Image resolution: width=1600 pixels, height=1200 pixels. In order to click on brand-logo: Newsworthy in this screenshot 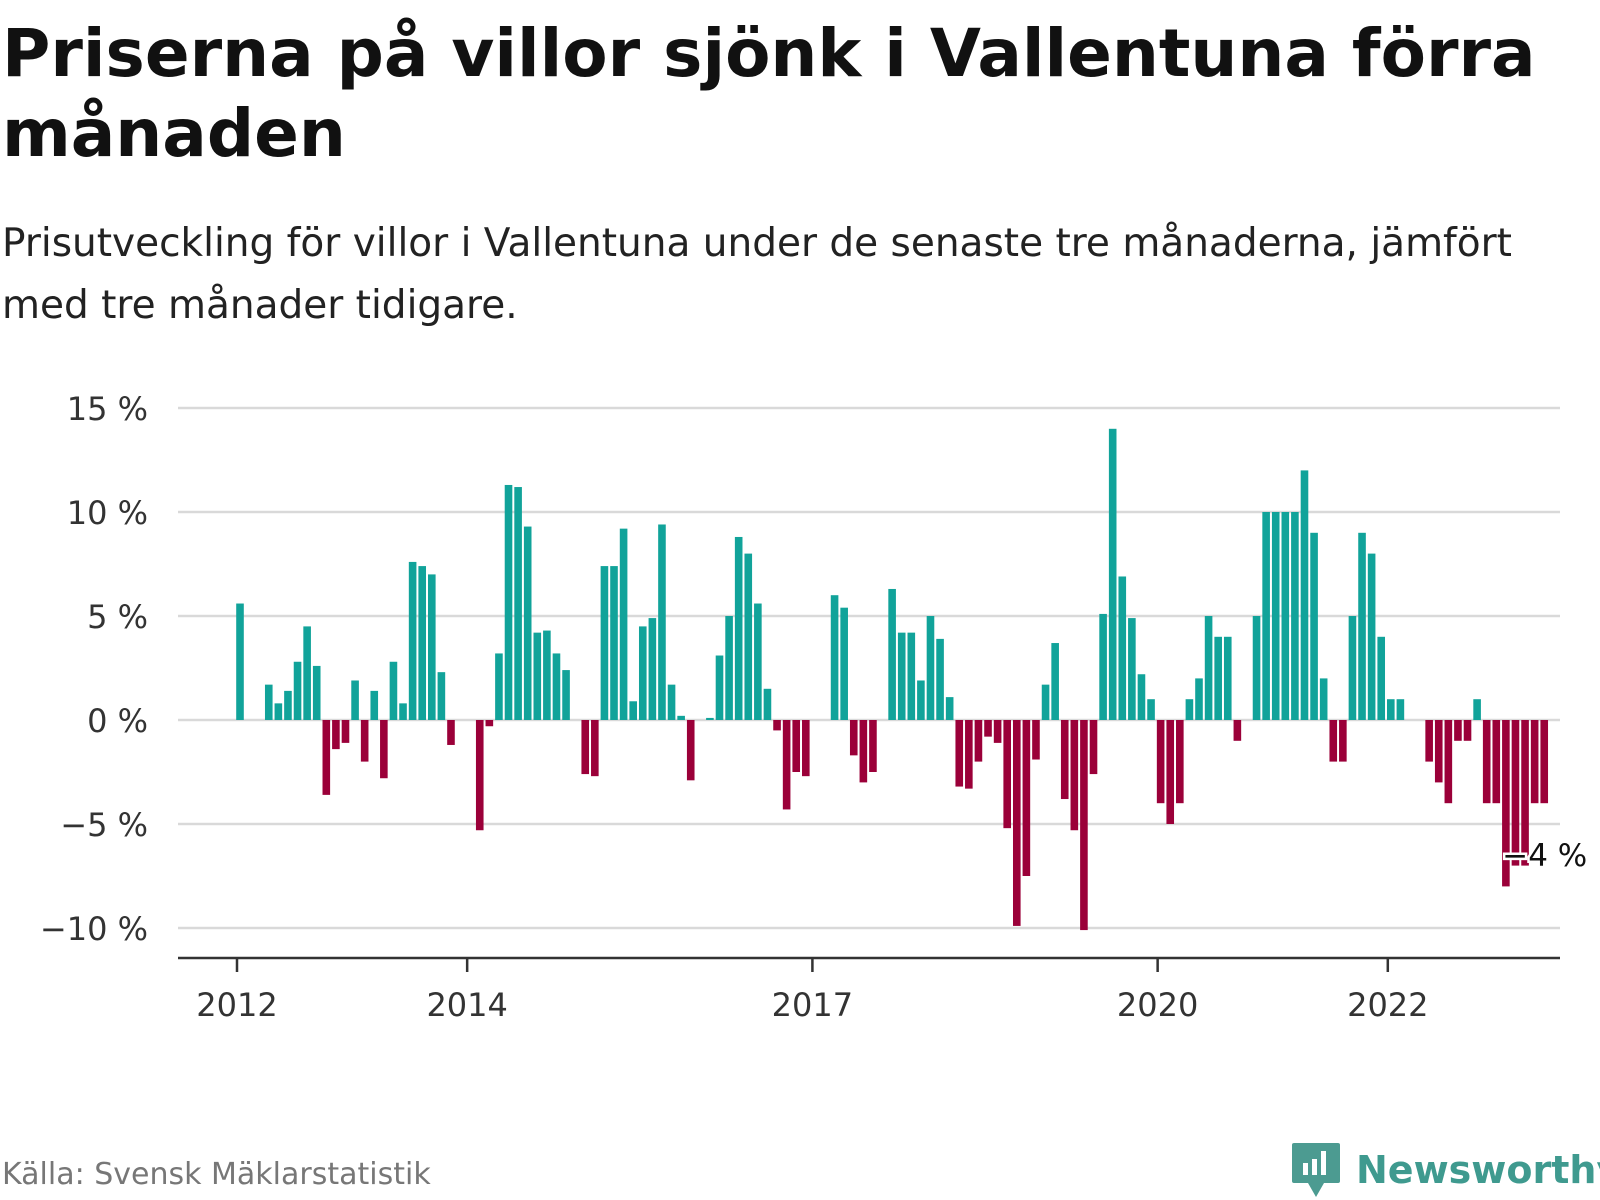, I will do `click(1445, 1170)`.